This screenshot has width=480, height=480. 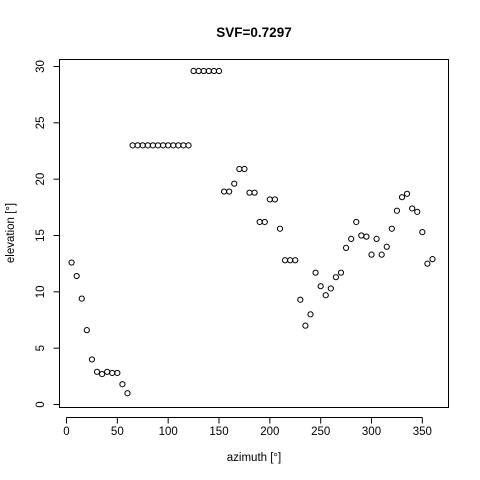 What do you see at coordinates (41, 348) in the screenshot?
I see `y-tick-label: 5` at bounding box center [41, 348].